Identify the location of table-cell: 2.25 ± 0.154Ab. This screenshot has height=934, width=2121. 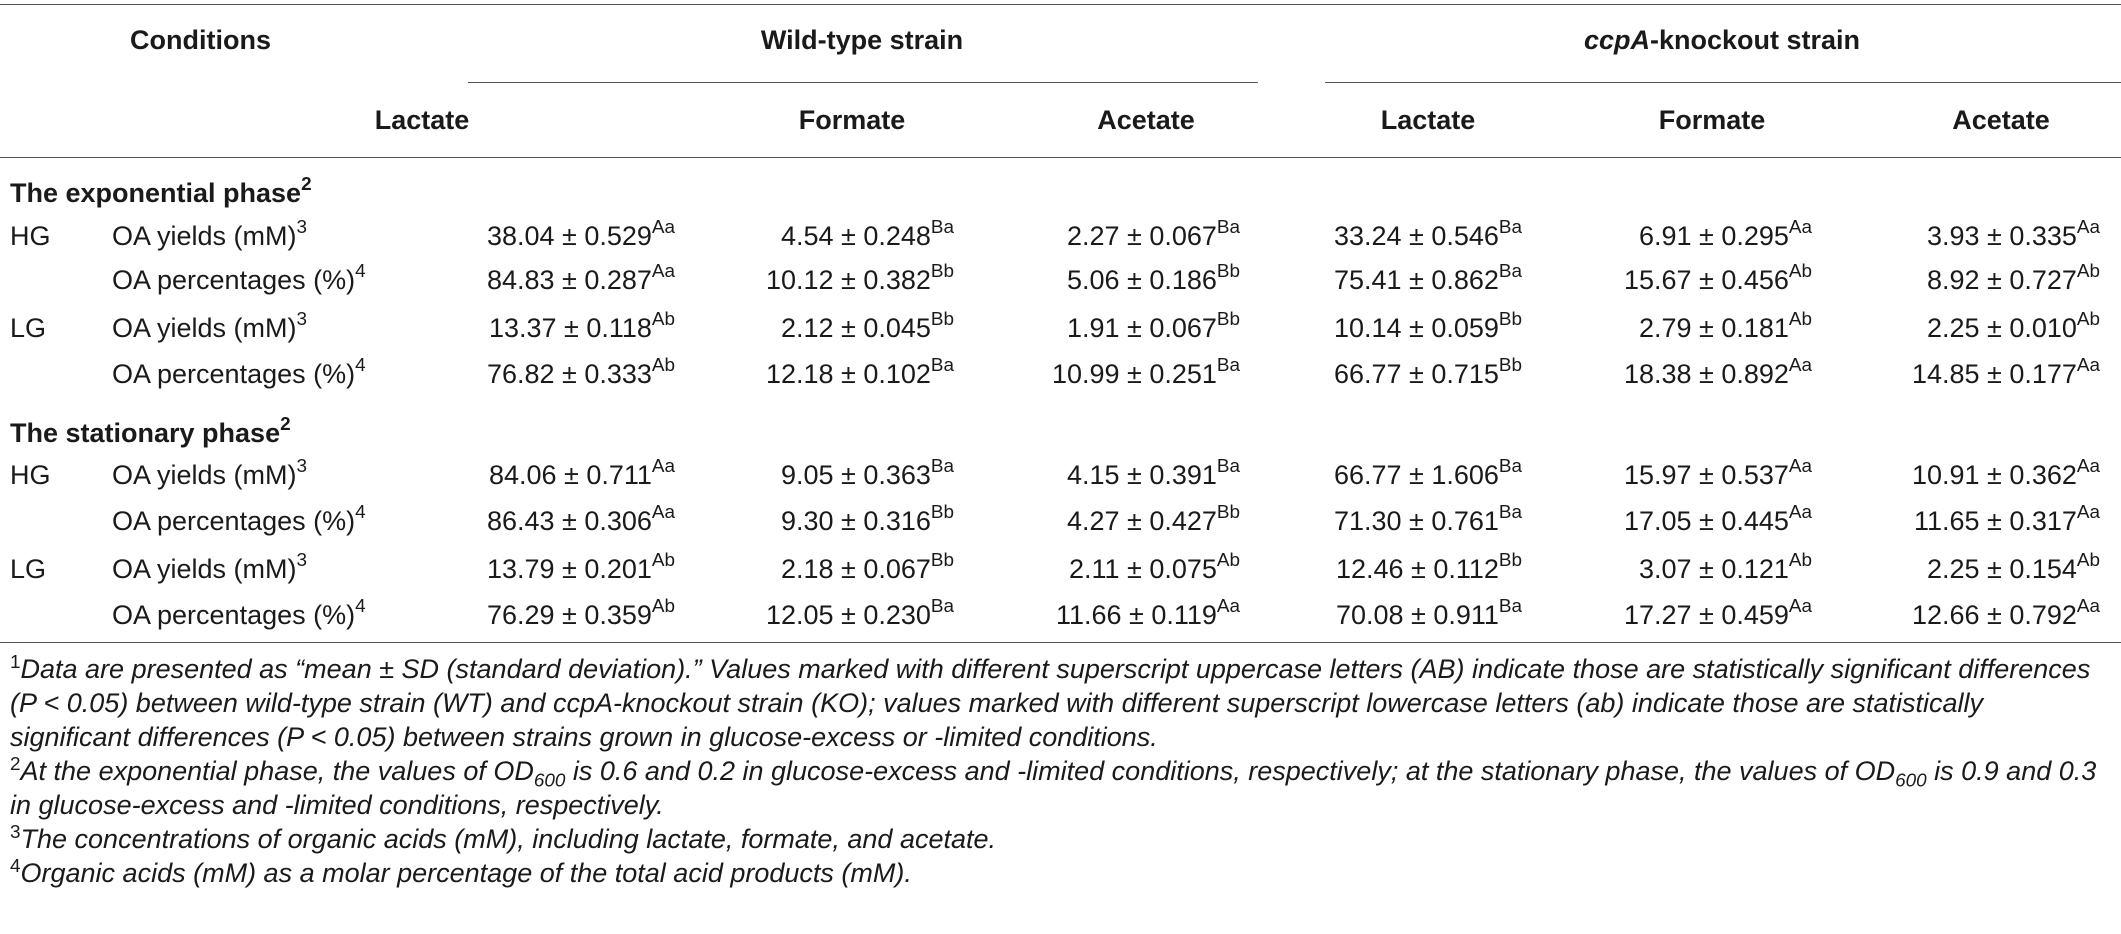
(2013, 568).